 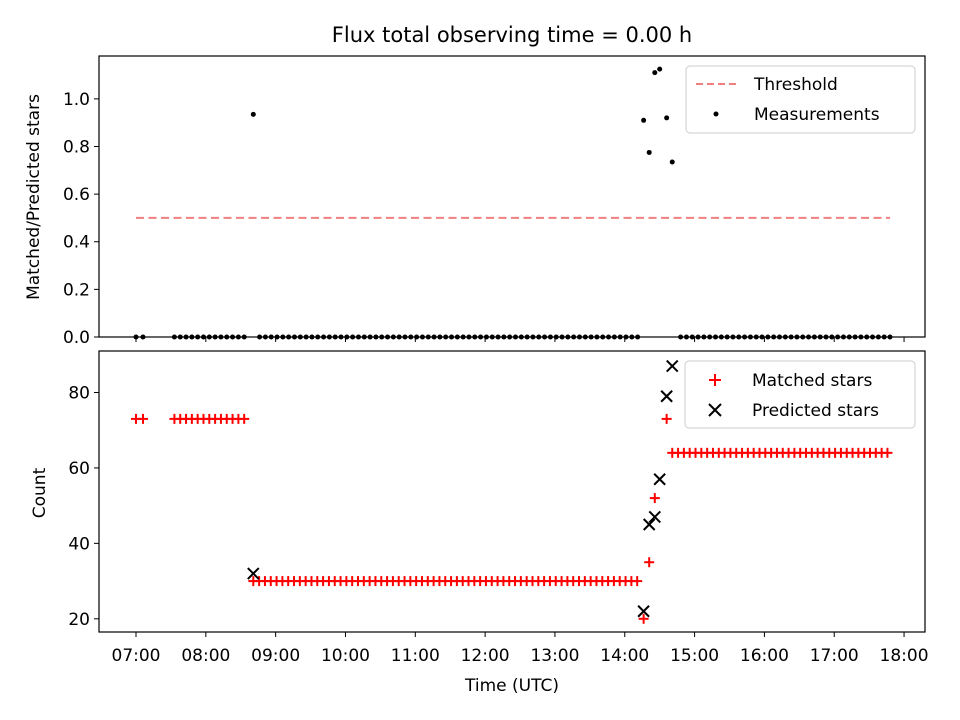 I want to click on bottom-legend: Matched stars Predicted stars, so click(x=800, y=394).